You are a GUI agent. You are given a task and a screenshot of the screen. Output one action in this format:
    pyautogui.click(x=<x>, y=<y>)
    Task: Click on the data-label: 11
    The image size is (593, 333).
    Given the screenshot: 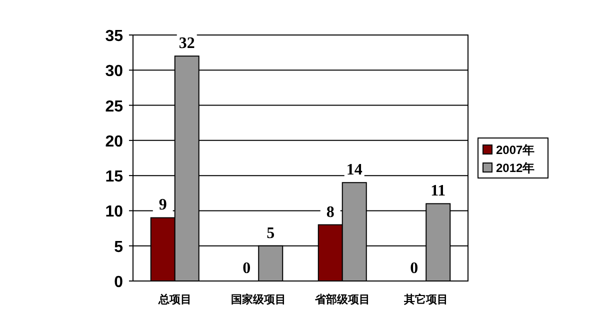 What is the action you would take?
    pyautogui.click(x=438, y=191)
    